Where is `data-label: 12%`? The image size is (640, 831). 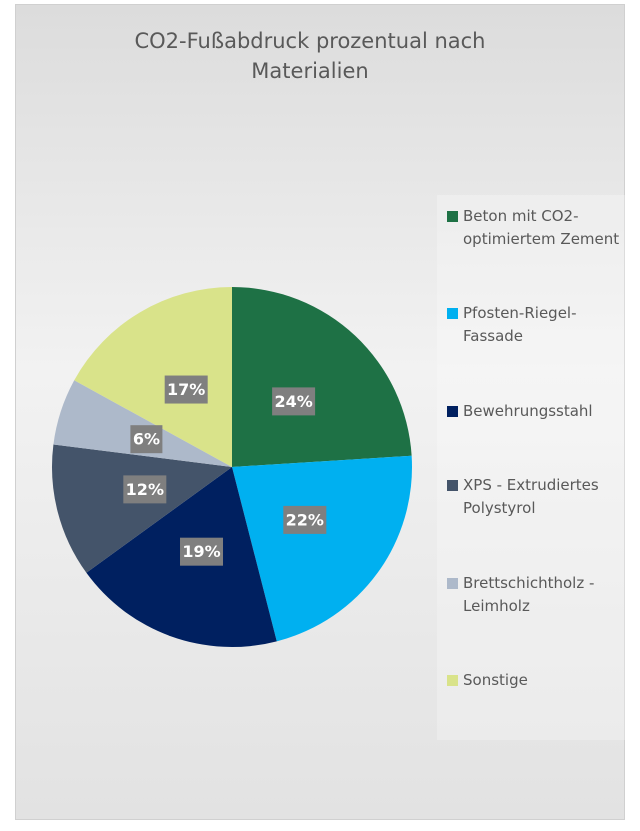
data-label: 12% is located at coordinates (145, 489).